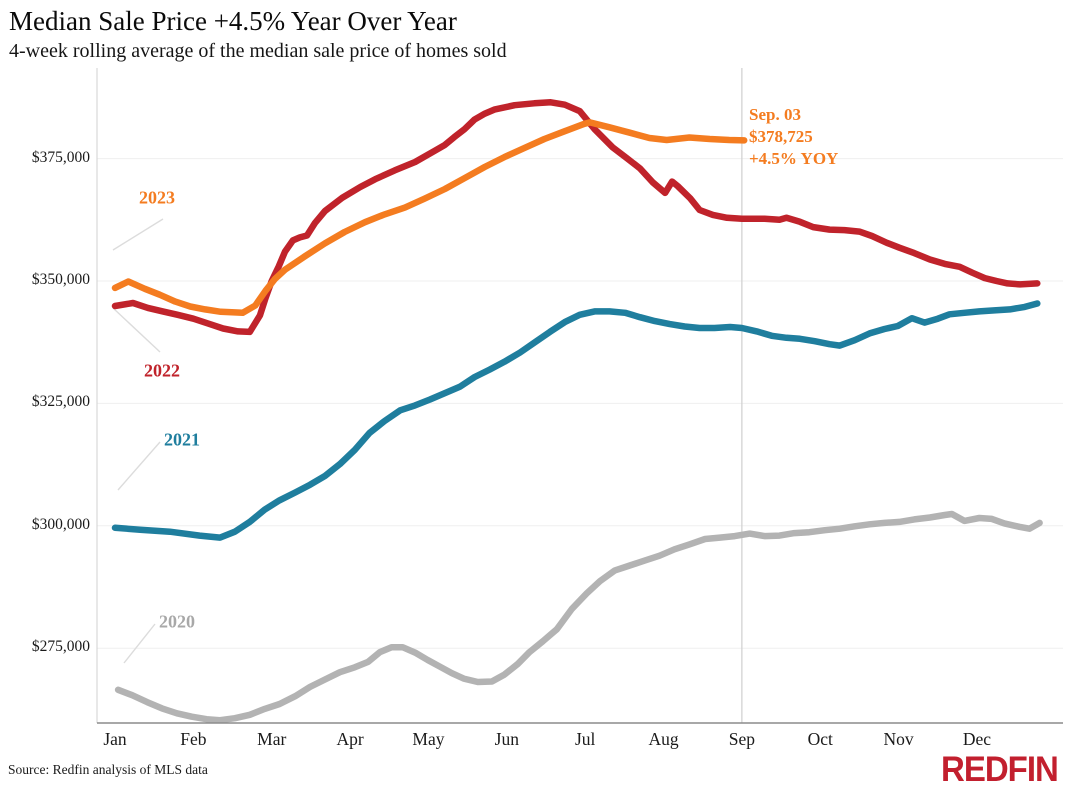 The width and height of the screenshot is (1071, 800). What do you see at coordinates (898, 739) in the screenshot?
I see `x-tick-label: Nov` at bounding box center [898, 739].